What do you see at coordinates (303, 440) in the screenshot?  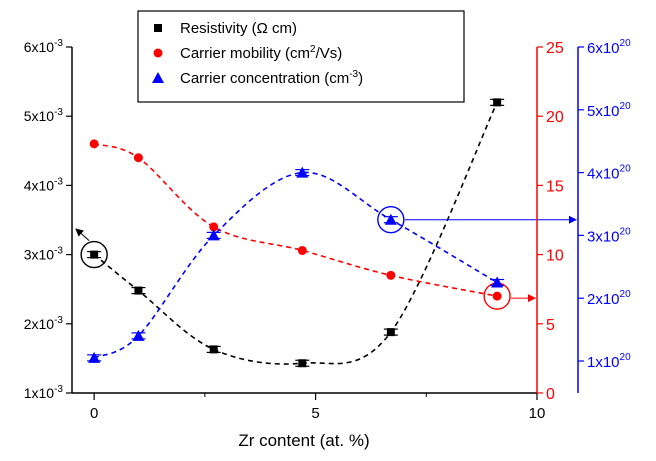 I see `x-axis-title: Zr content (at. %)` at bounding box center [303, 440].